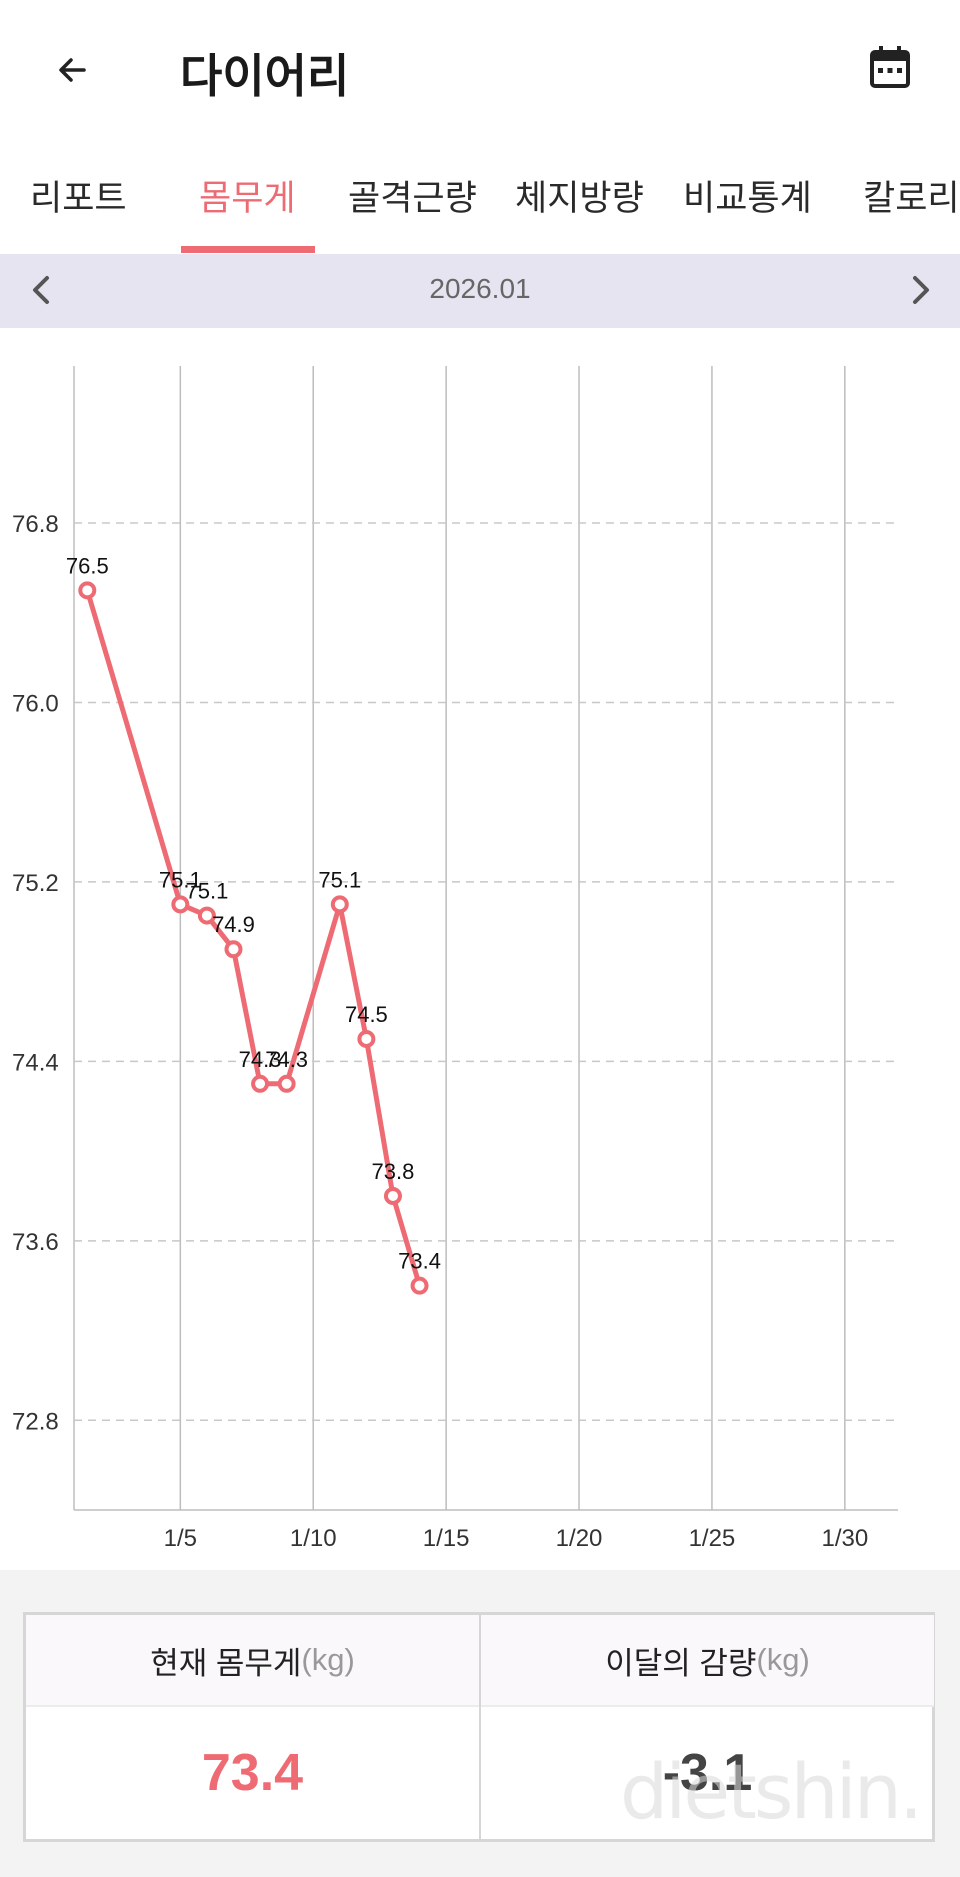 This screenshot has height=1877, width=960. I want to click on monthly-loss-label: 이달의 감량, so click(681, 1663).